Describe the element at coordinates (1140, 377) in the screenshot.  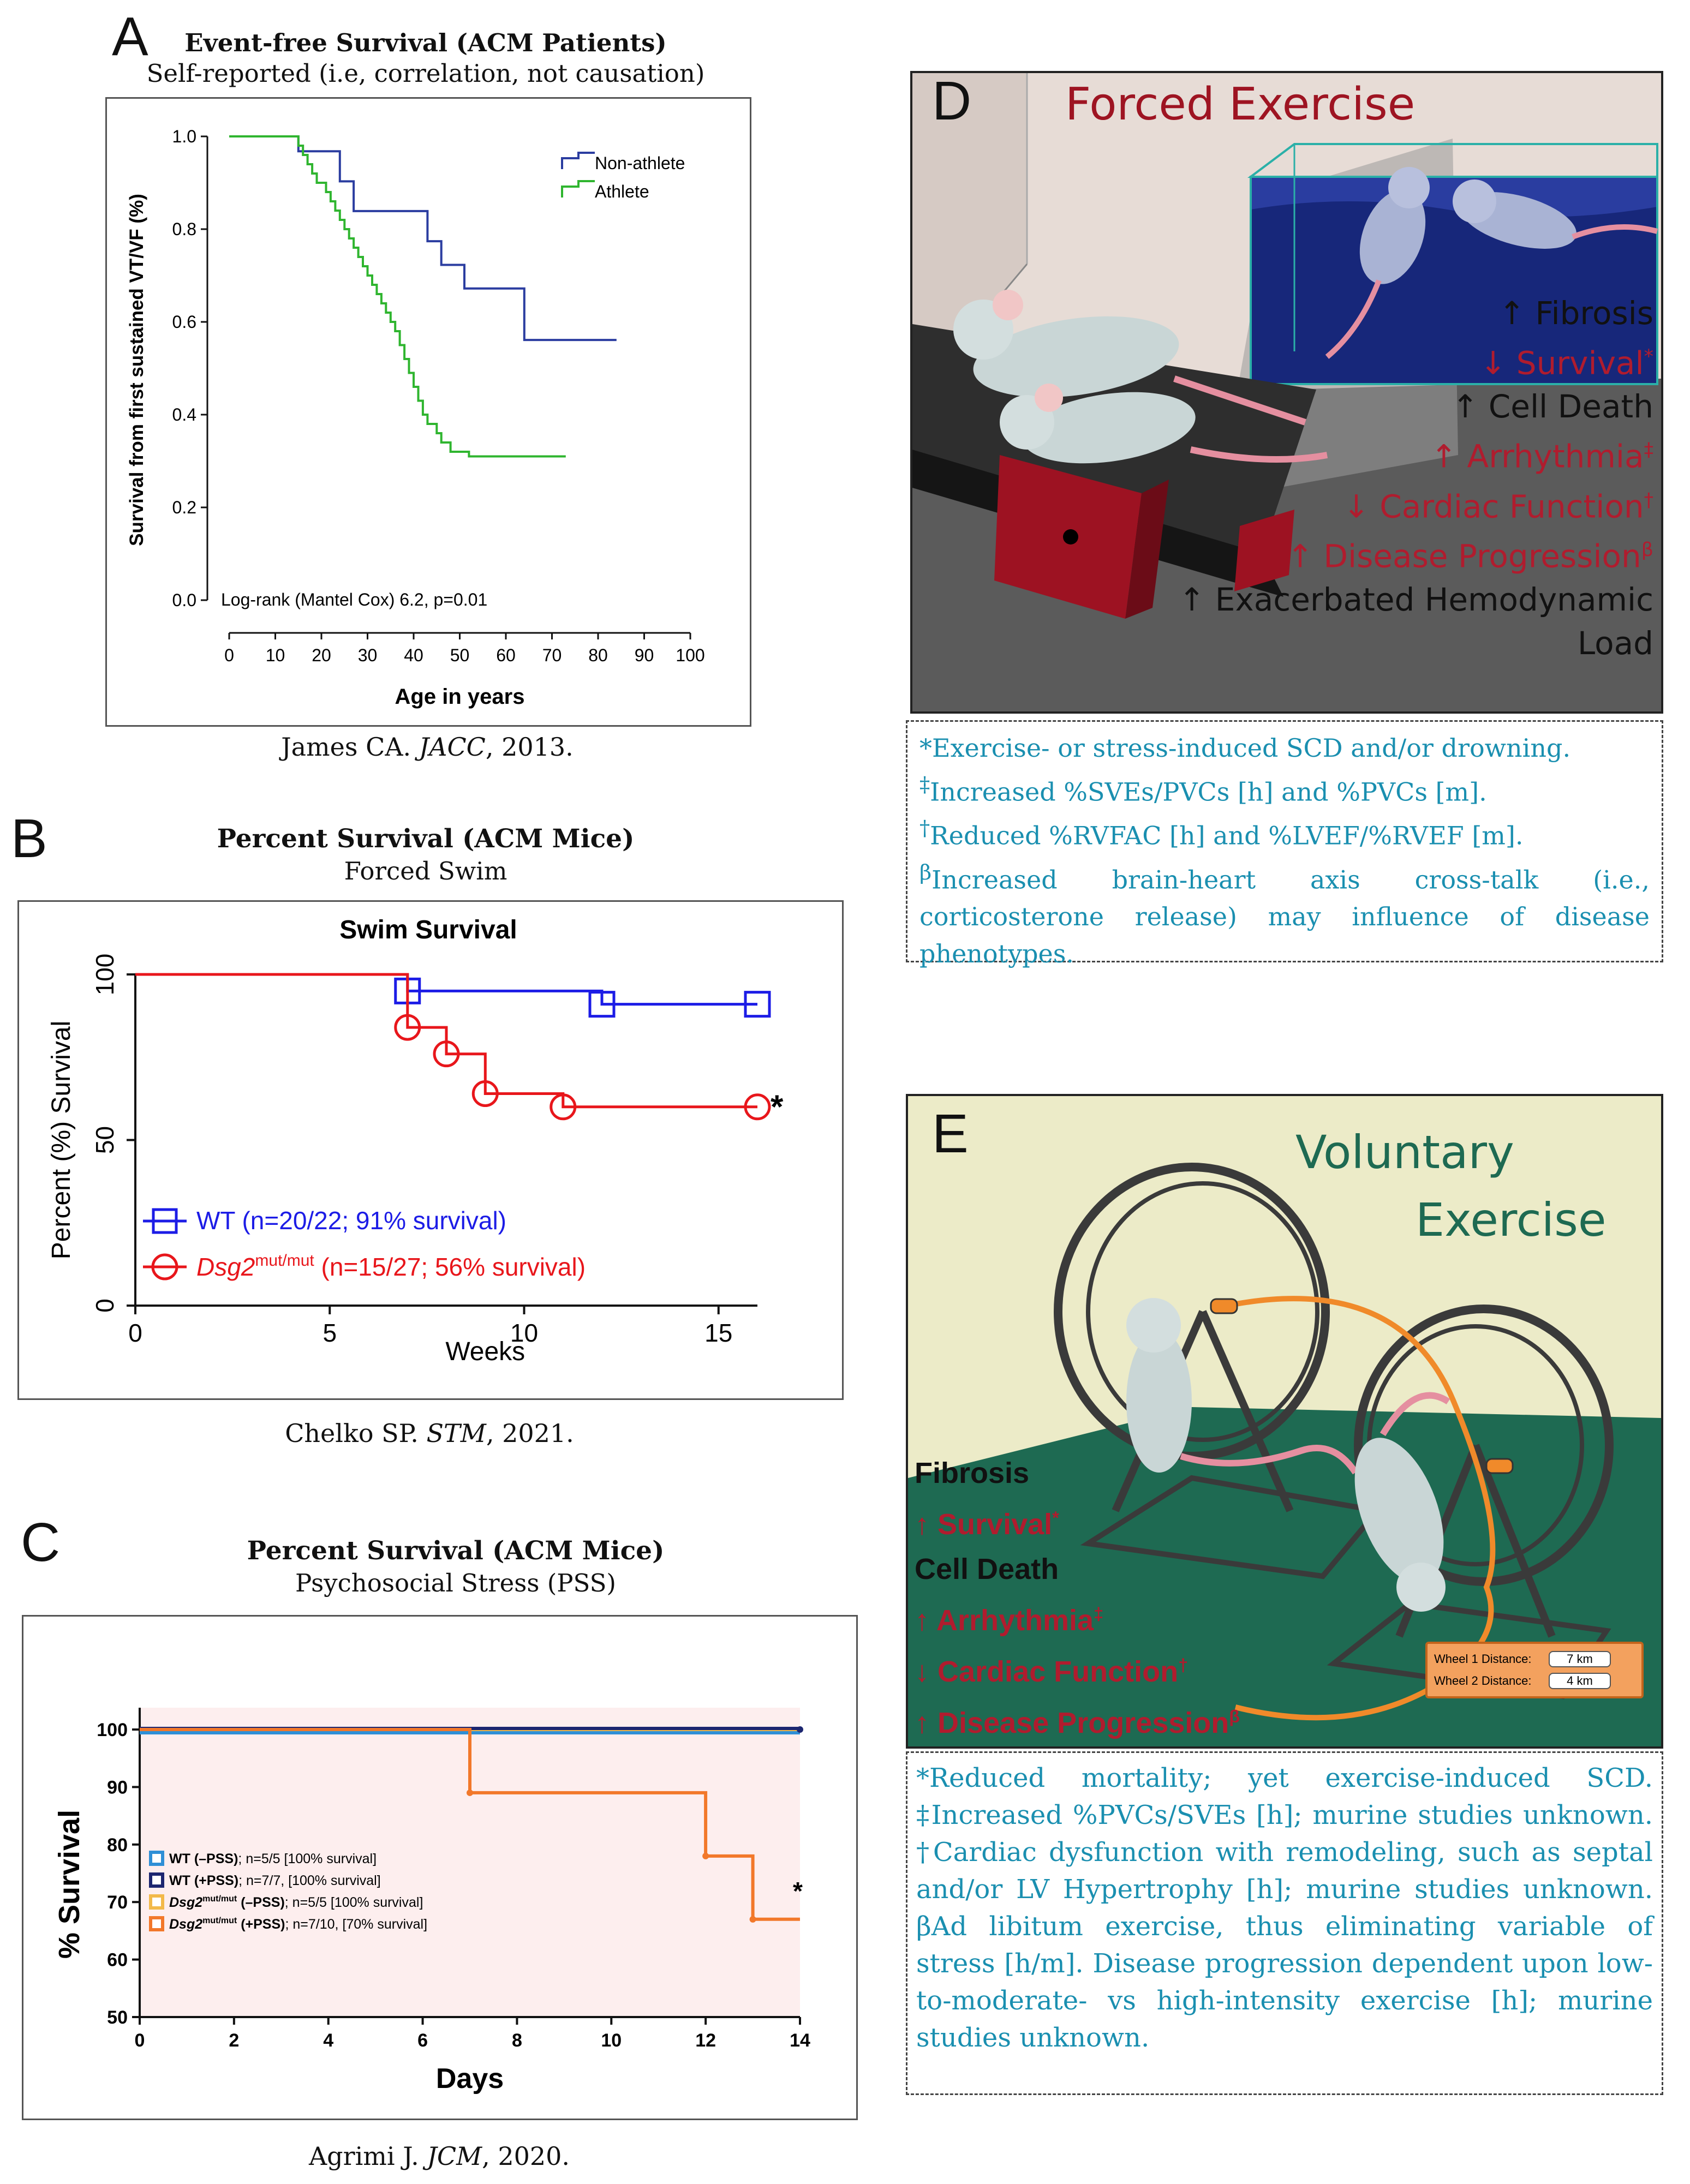
I see `treadmill-mice` at that location.